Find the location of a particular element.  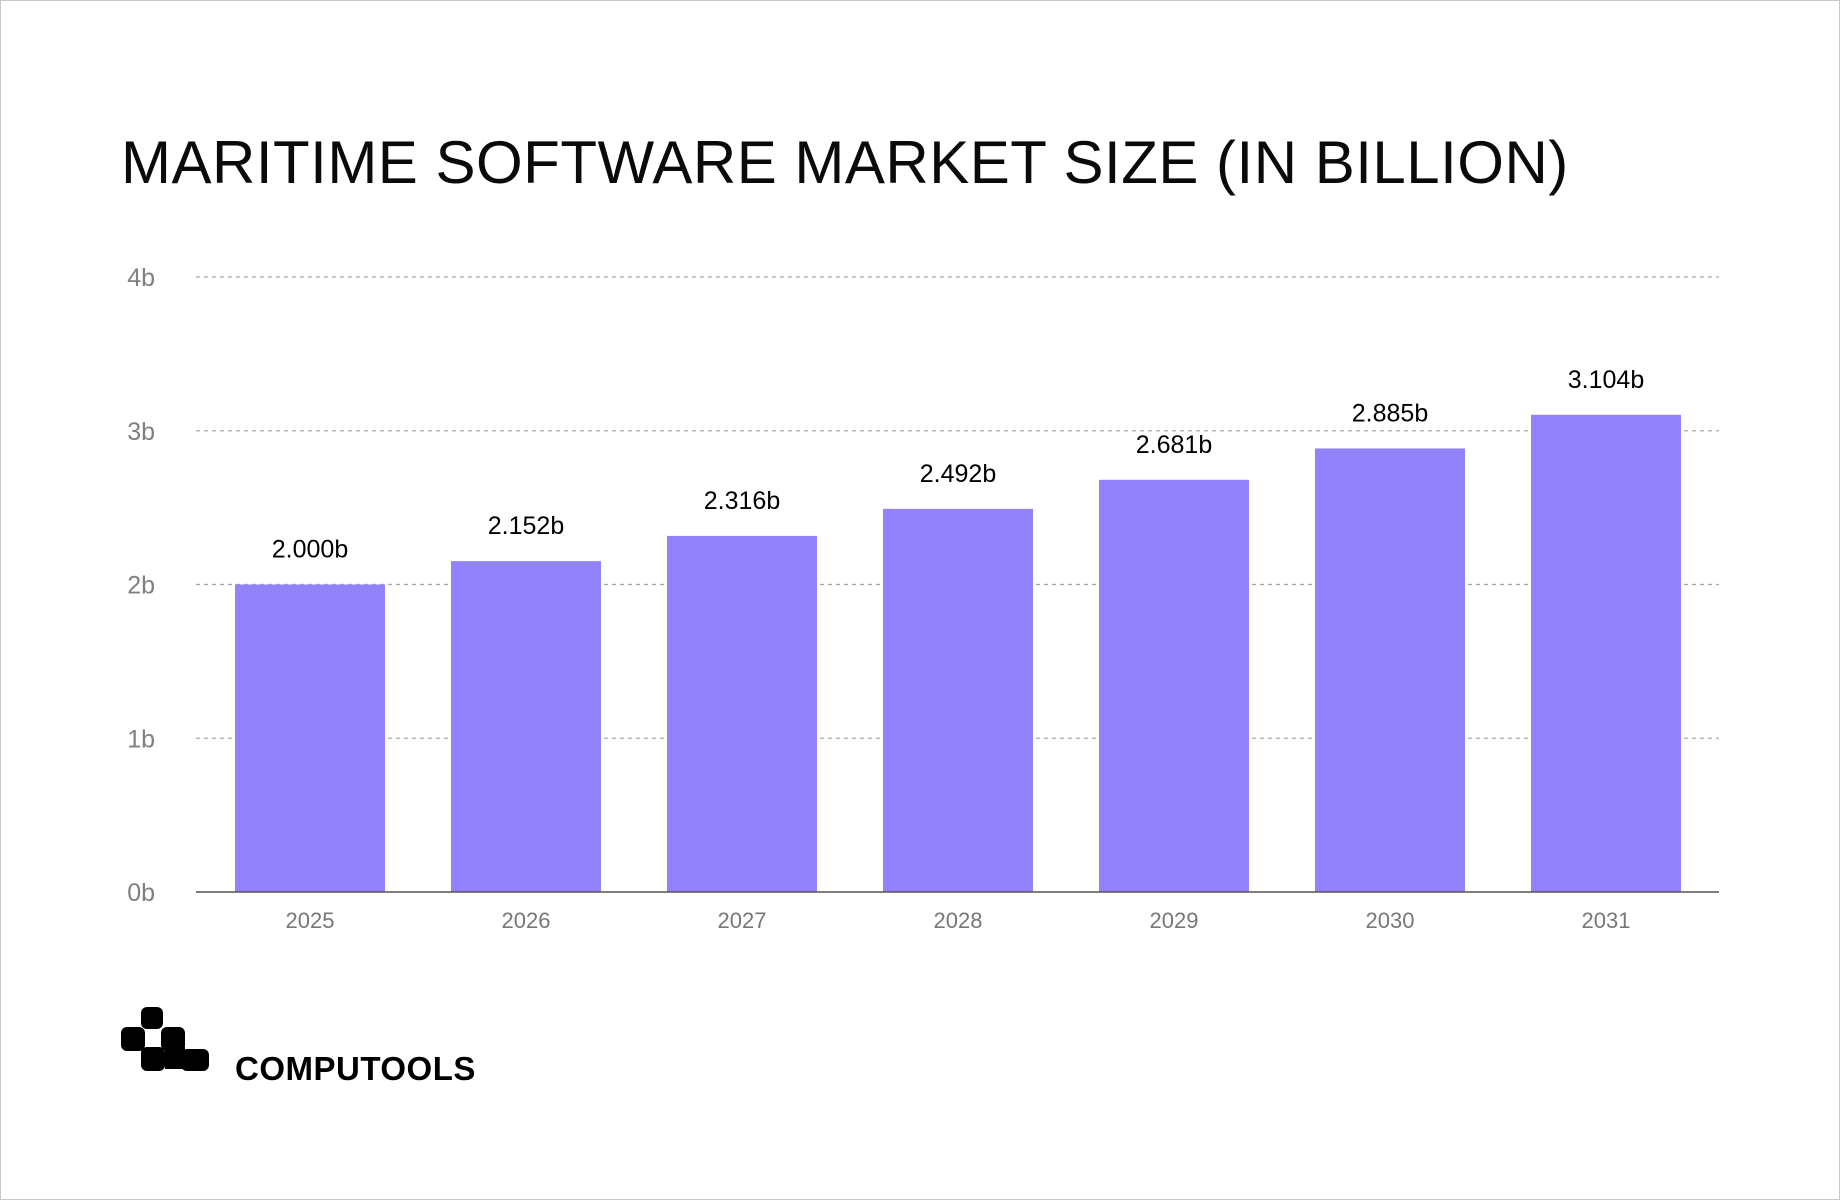

data-label: 2.885b is located at coordinates (1390, 413).